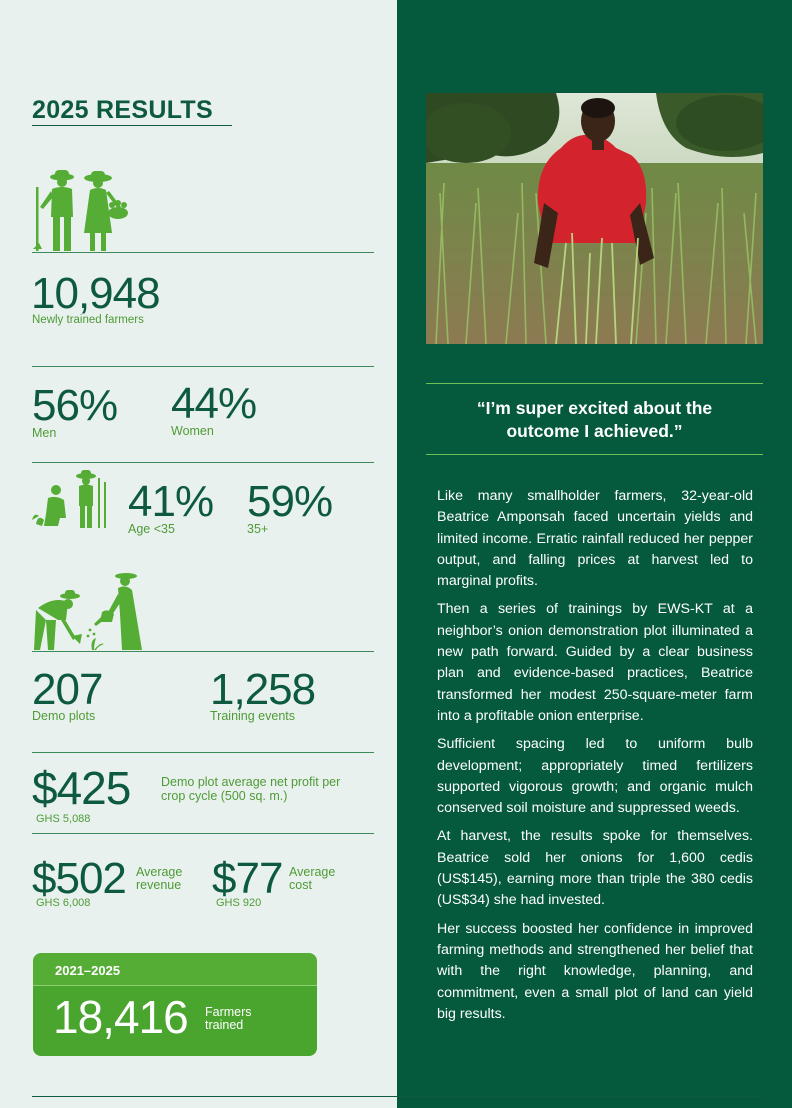 The height and width of the screenshot is (1108, 792). Describe the element at coordinates (247, 878) in the screenshot. I see `average-cost-value: $77` at that location.